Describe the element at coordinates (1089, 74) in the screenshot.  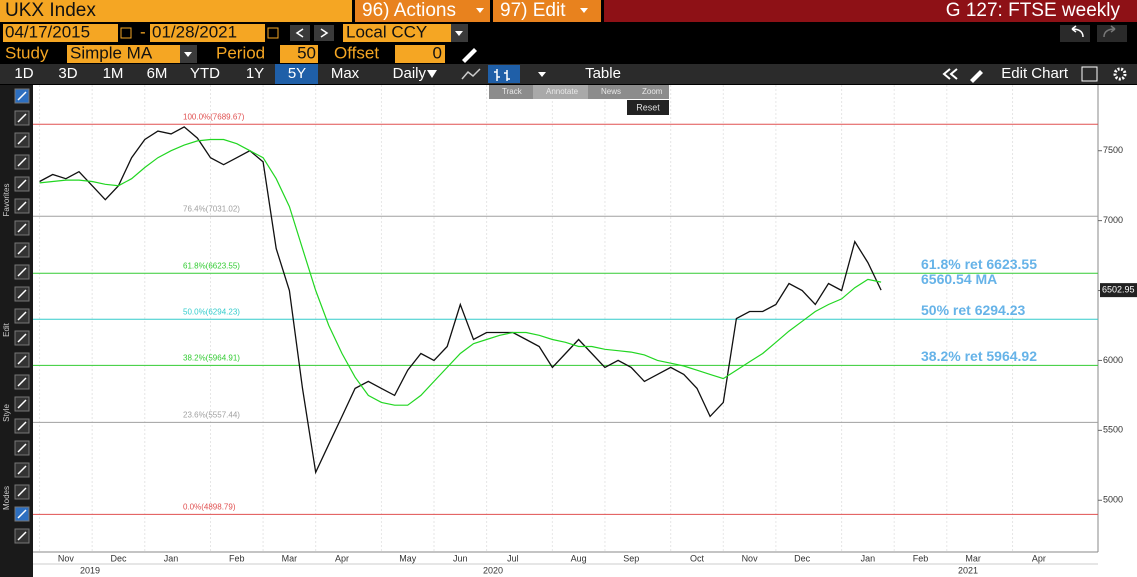
I see `settings-edit-icon` at that location.